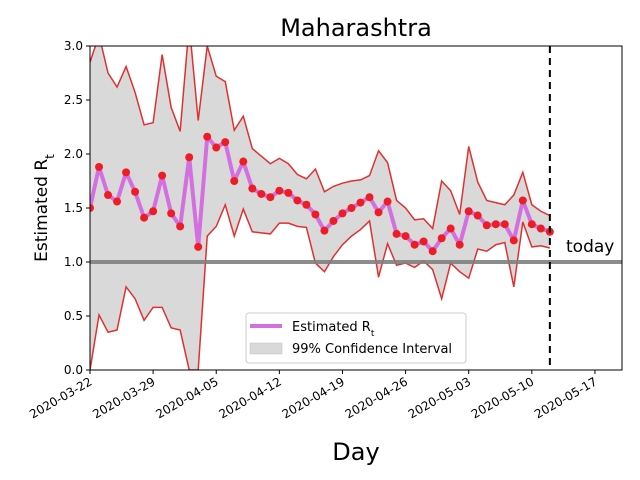 The width and height of the screenshot is (640, 480). I want to click on x-tick-label: 2020-04-19, so click(313, 397).